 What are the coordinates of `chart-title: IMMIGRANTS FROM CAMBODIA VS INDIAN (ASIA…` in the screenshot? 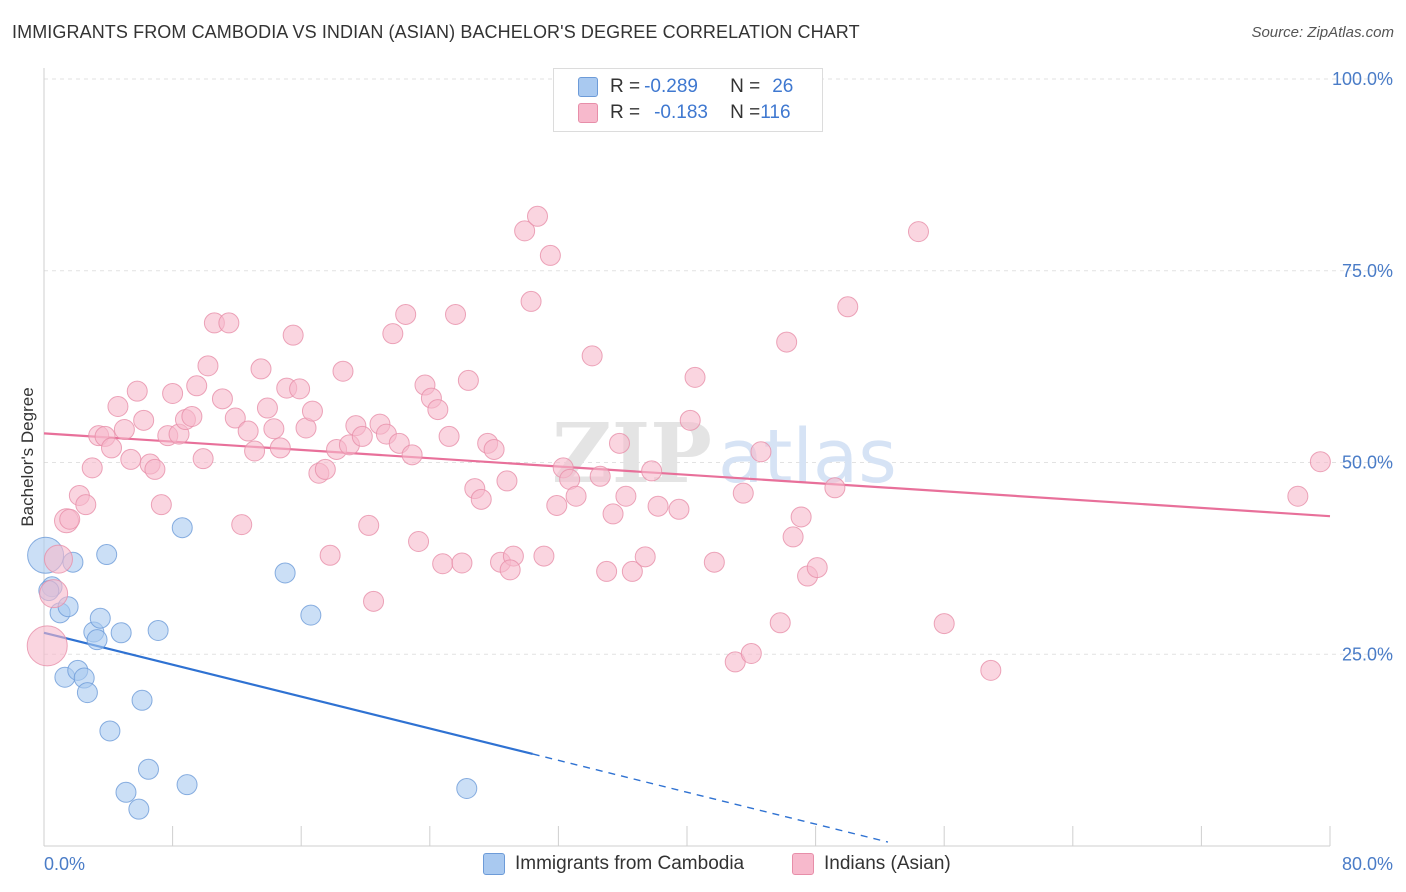 It's located at (436, 32).